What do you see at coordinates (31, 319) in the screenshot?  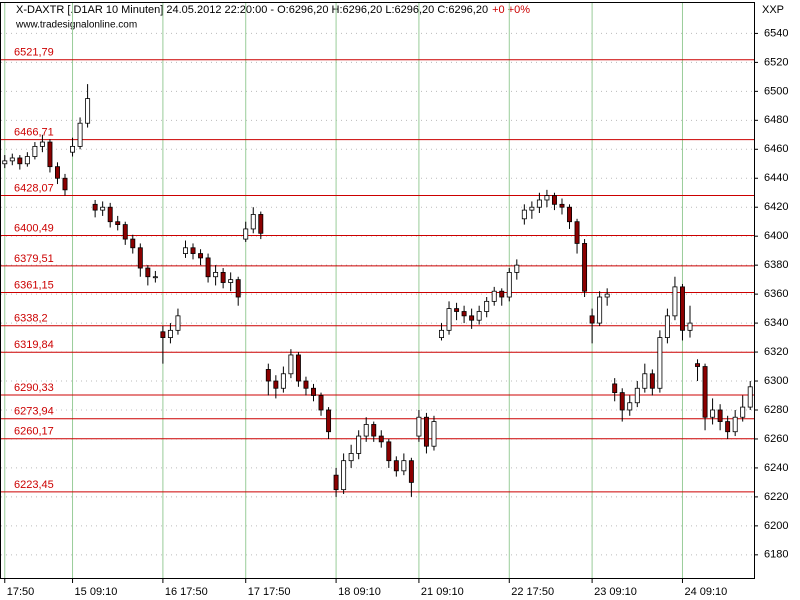 I see `level-label: 6338,2` at bounding box center [31, 319].